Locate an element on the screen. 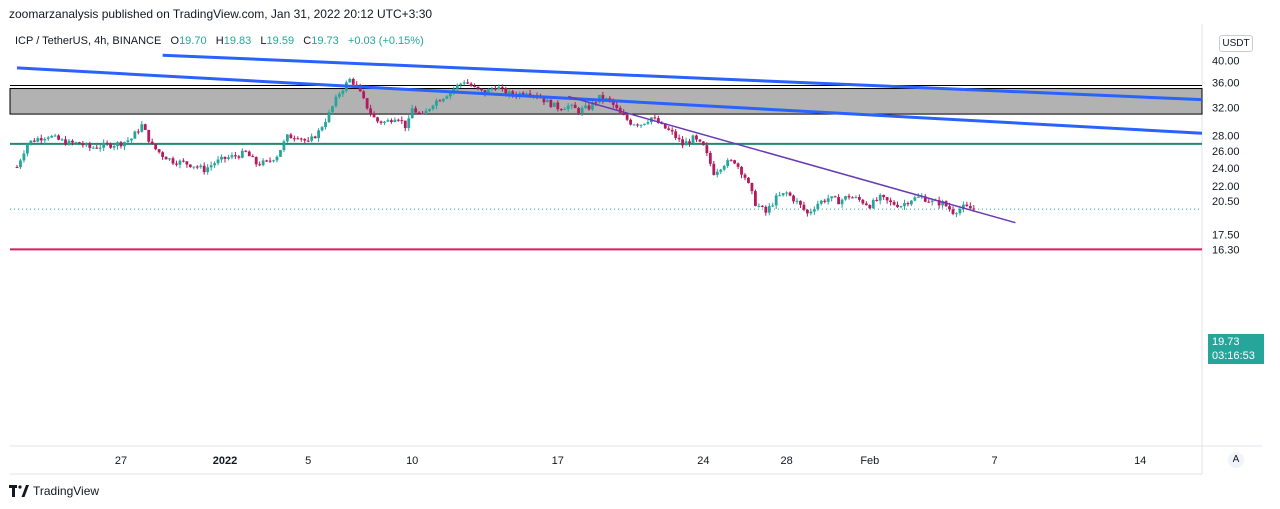 The height and width of the screenshot is (509, 1280). footer-brand: TradingView is located at coordinates (54, 491).